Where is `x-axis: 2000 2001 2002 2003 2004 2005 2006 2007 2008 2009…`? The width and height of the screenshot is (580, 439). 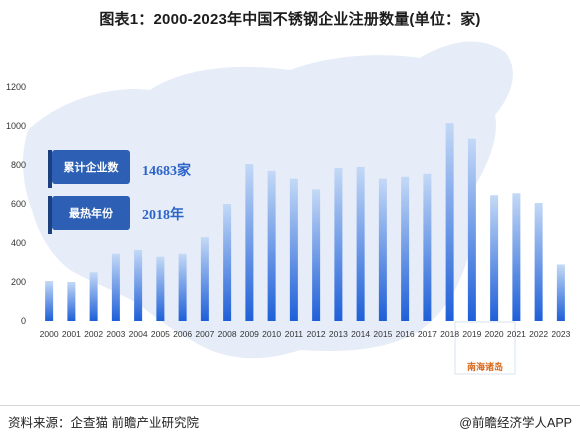 x-axis: 2000 2001 2002 2003 2004 2005 2006 2007 2008 2009… is located at coordinates (305, 334).